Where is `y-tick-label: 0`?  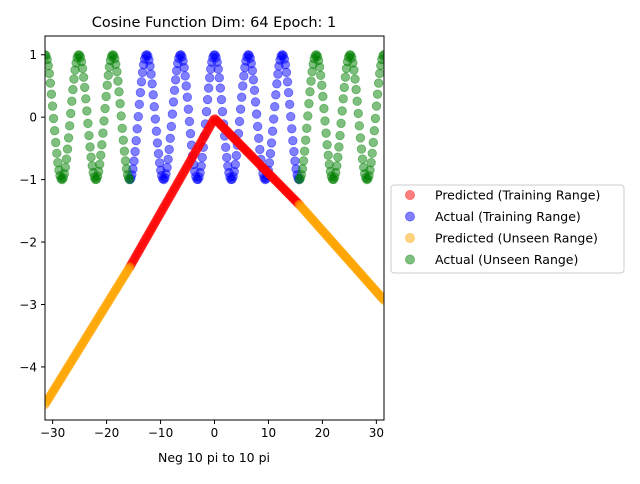
y-tick-label: 0 is located at coordinates (33, 118).